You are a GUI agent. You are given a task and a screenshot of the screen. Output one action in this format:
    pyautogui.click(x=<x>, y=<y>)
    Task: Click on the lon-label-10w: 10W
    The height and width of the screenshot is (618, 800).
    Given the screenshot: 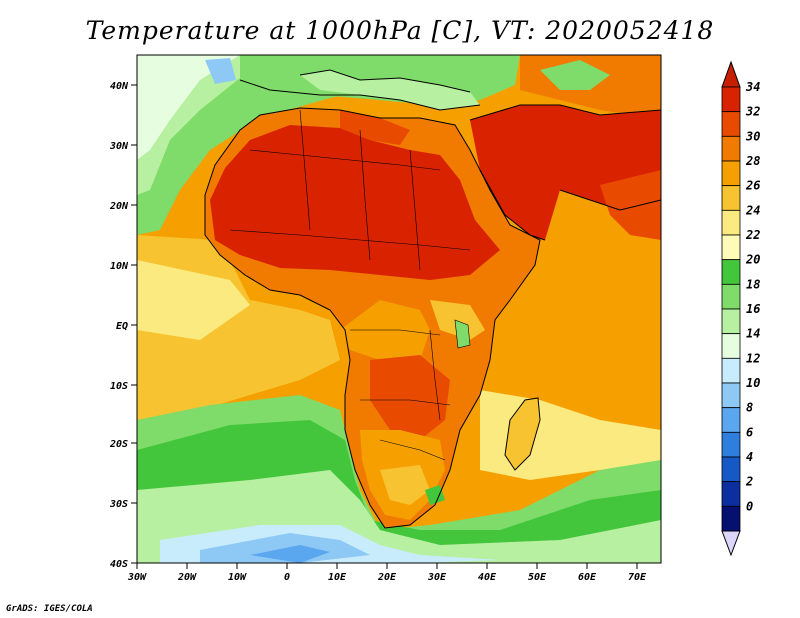 What is the action you would take?
    pyautogui.click(x=237, y=577)
    